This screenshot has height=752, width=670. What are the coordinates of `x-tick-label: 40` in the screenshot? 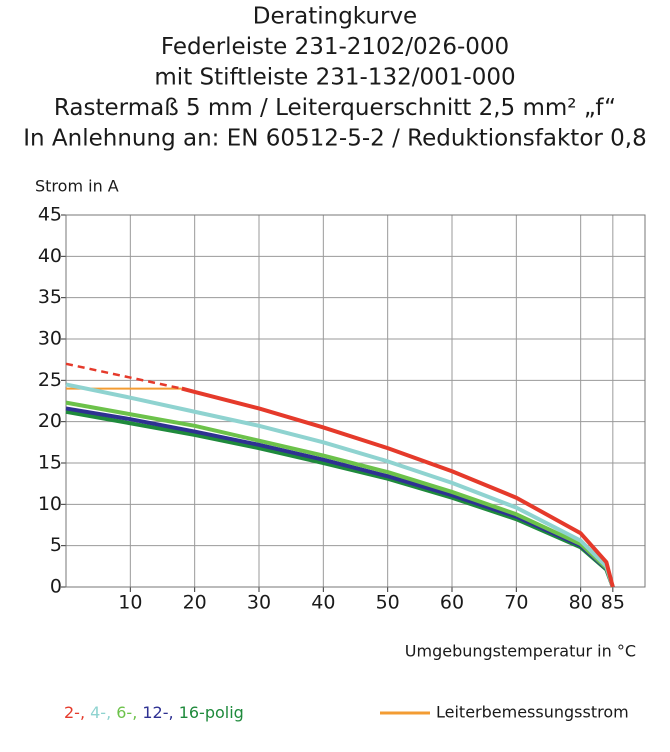 It's located at (323, 603).